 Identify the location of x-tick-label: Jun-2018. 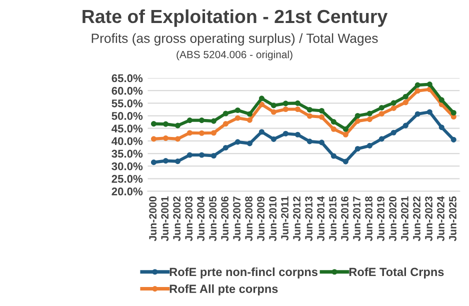
(368, 219).